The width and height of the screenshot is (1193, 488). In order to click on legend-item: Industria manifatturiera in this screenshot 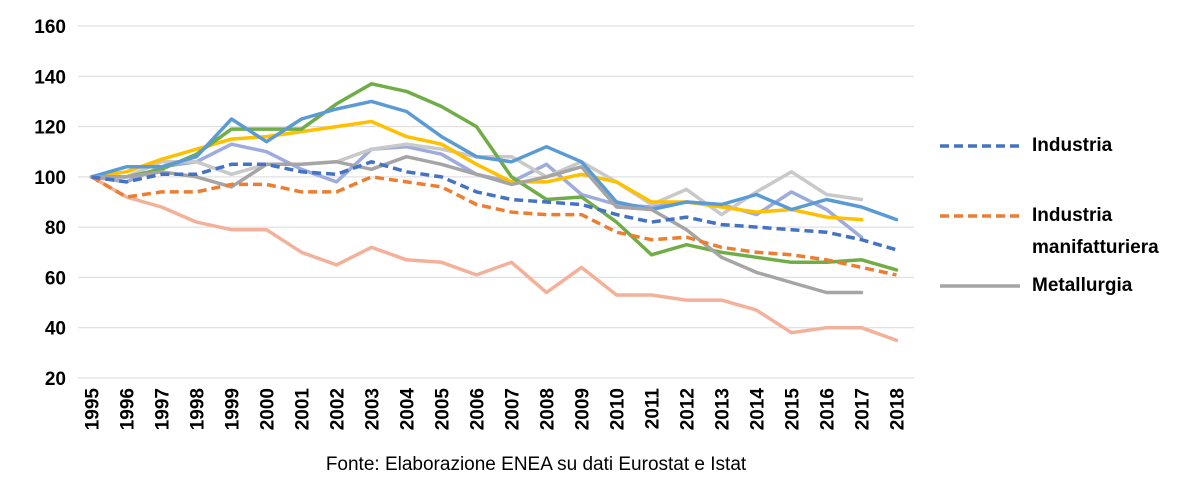, I will do `click(1060, 232)`.